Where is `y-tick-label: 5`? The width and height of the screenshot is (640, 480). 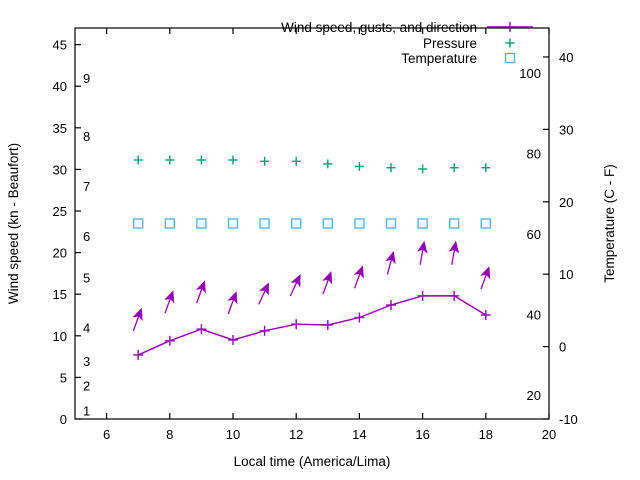
y-tick-label: 5 is located at coordinates (63, 377).